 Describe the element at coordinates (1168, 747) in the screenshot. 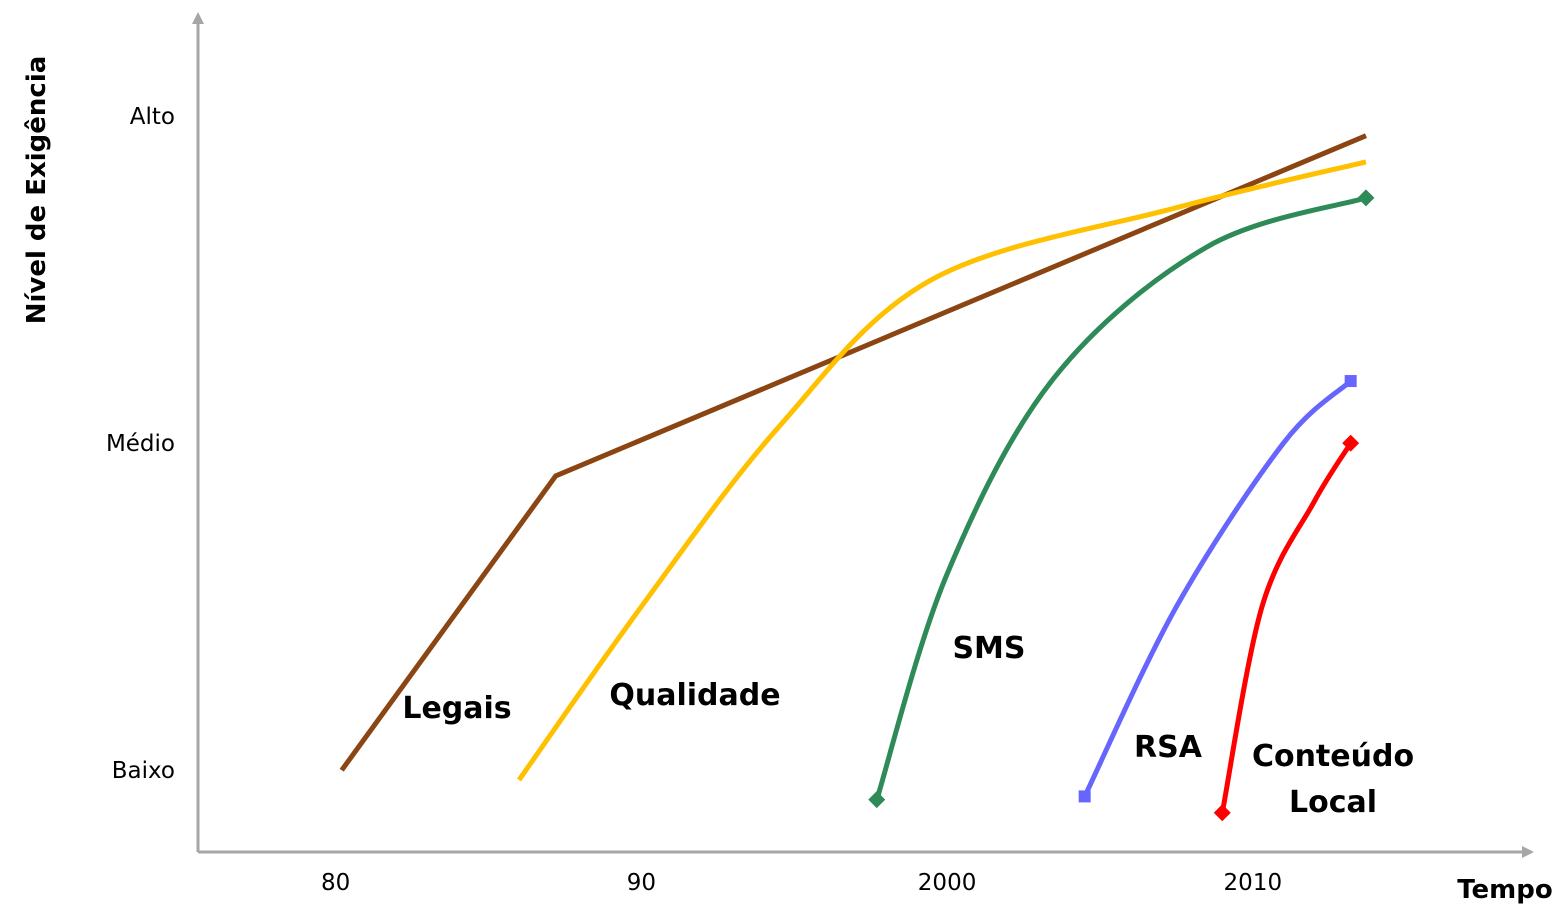

I see `series-label-rsa: RSA` at that location.